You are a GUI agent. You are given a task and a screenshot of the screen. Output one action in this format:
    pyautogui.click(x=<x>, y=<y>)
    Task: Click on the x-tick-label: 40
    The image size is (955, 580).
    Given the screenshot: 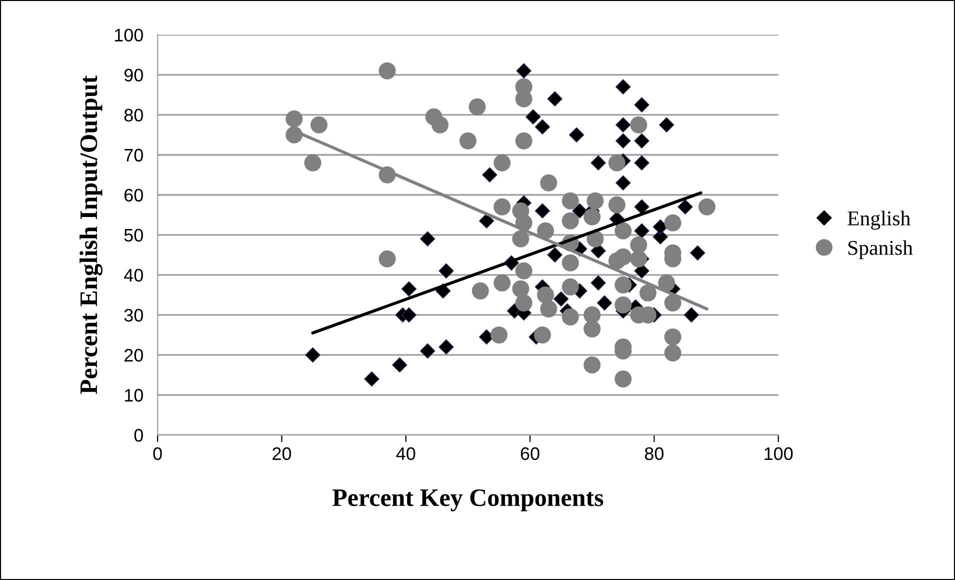 What is the action you would take?
    pyautogui.click(x=406, y=453)
    